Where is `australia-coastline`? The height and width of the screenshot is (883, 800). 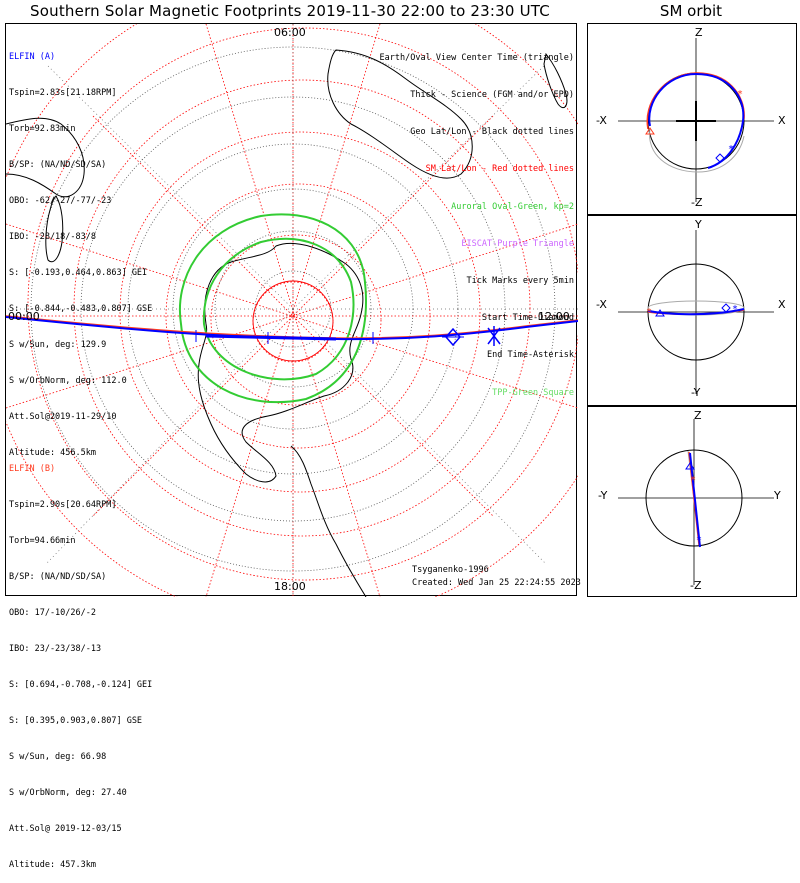
australia-coastline is located at coordinates (400, 114).